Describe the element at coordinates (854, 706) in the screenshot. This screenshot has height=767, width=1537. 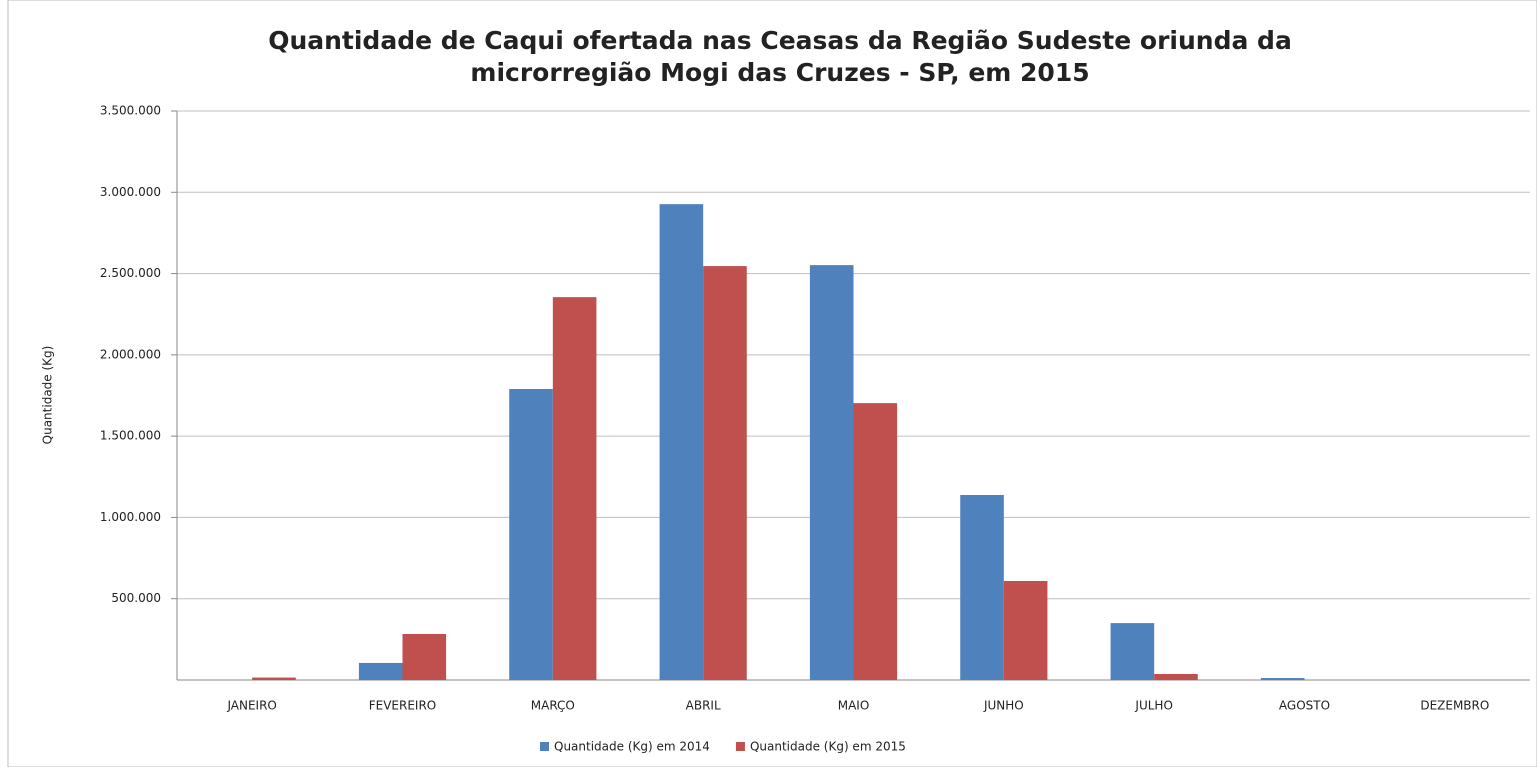
I see `x-tick-label: MAIO` at that location.